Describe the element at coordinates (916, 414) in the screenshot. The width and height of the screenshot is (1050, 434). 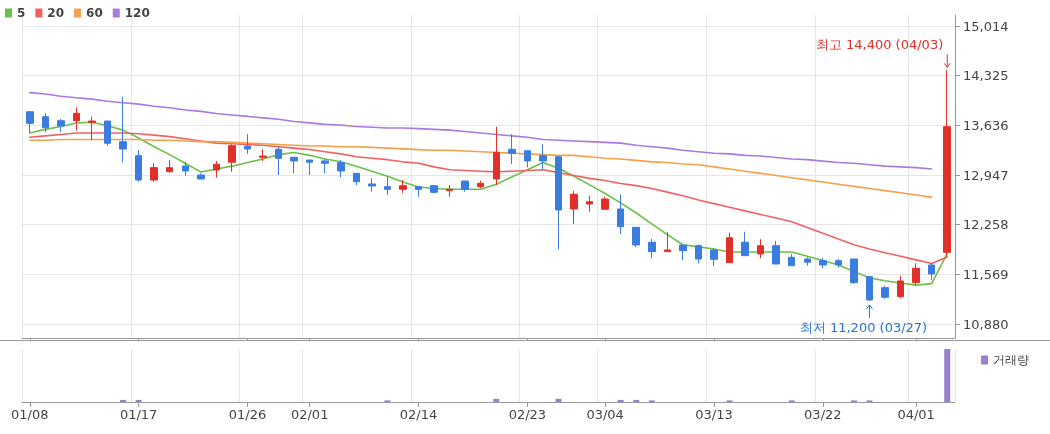
I see `x-tick-label: 04/01` at that location.